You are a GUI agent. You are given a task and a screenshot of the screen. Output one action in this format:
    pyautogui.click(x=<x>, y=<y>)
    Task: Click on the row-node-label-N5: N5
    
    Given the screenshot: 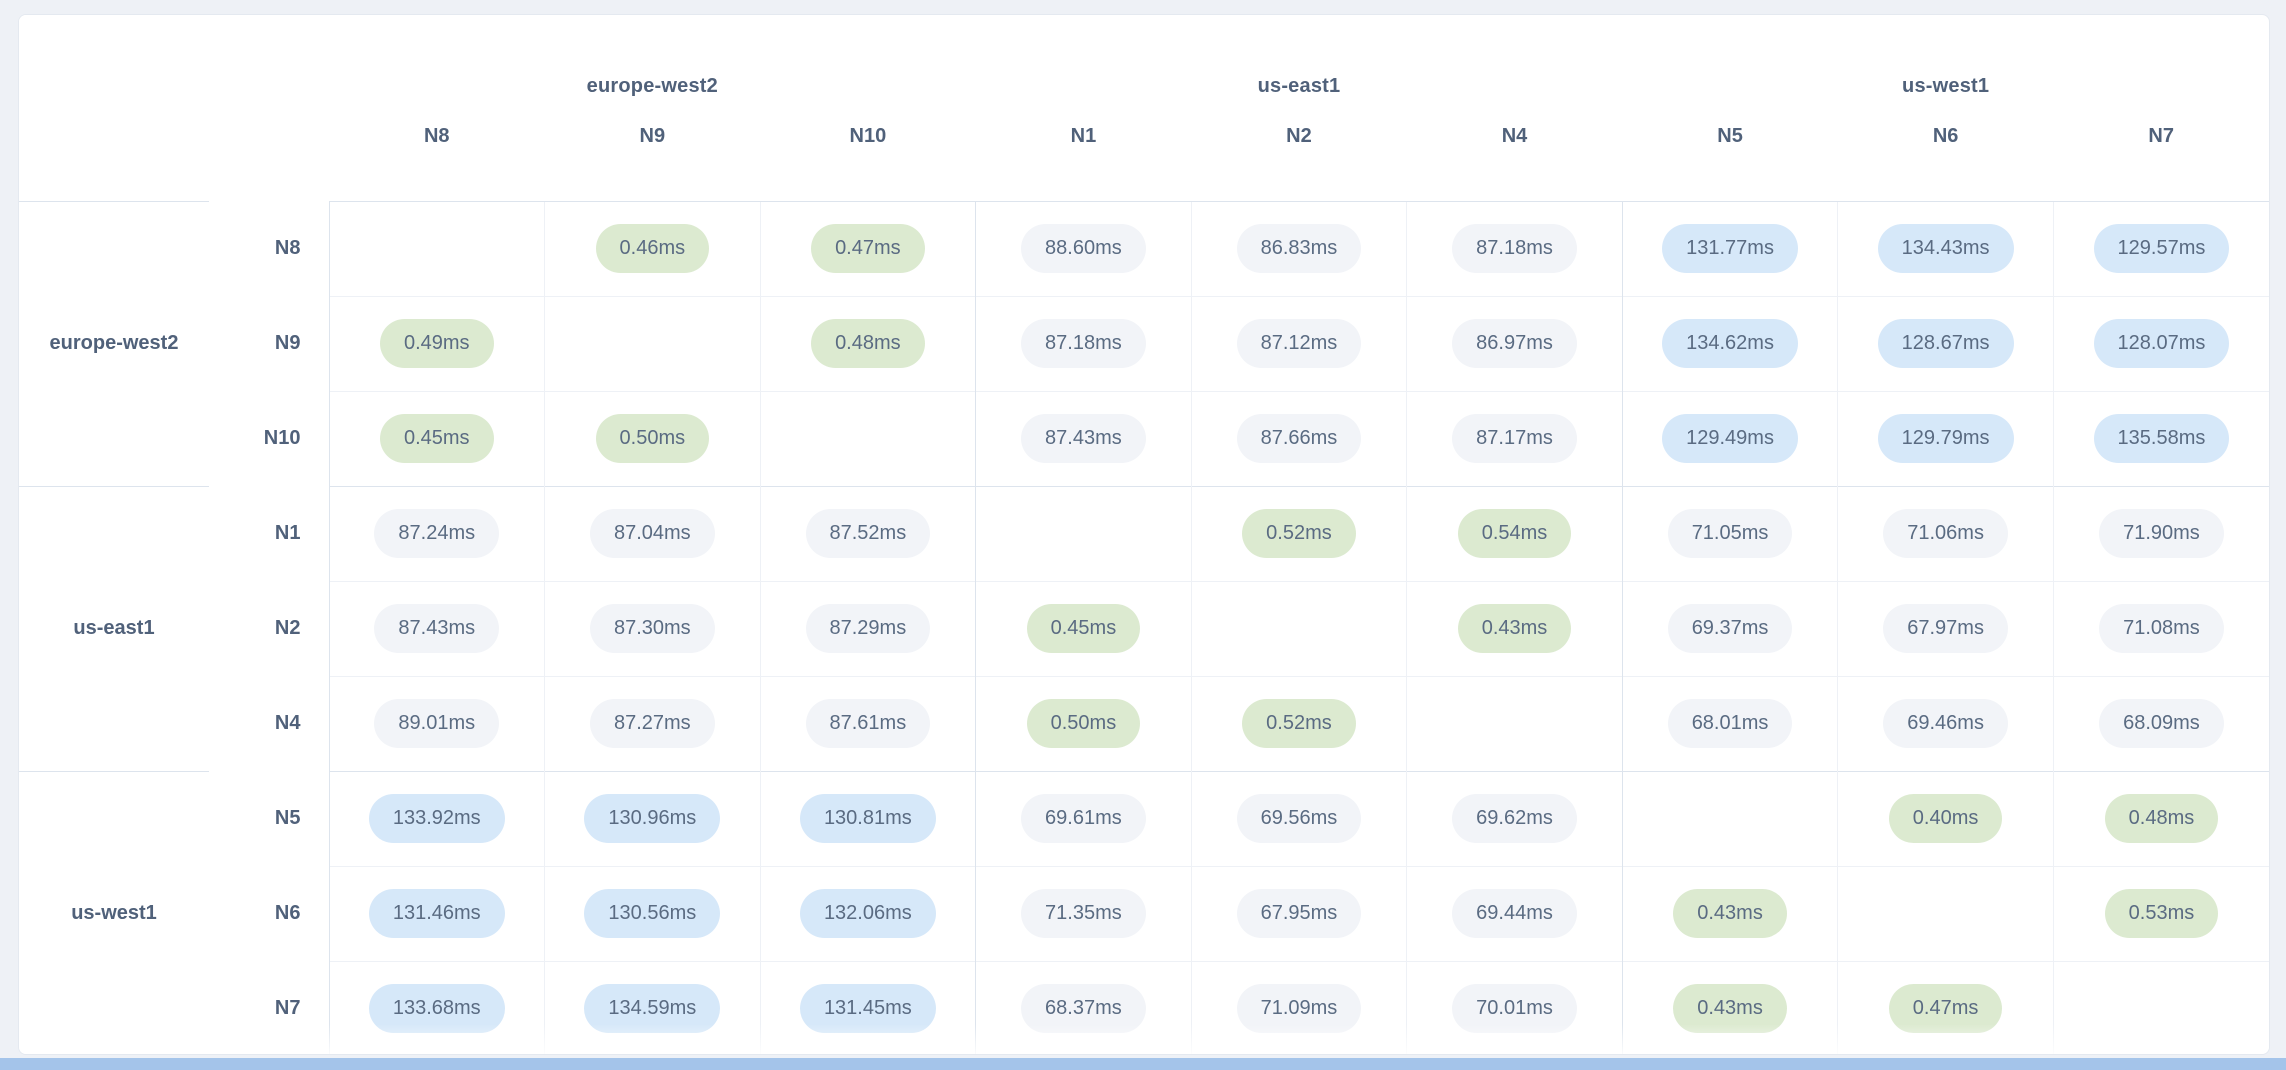 What is the action you would take?
    pyautogui.click(x=287, y=818)
    